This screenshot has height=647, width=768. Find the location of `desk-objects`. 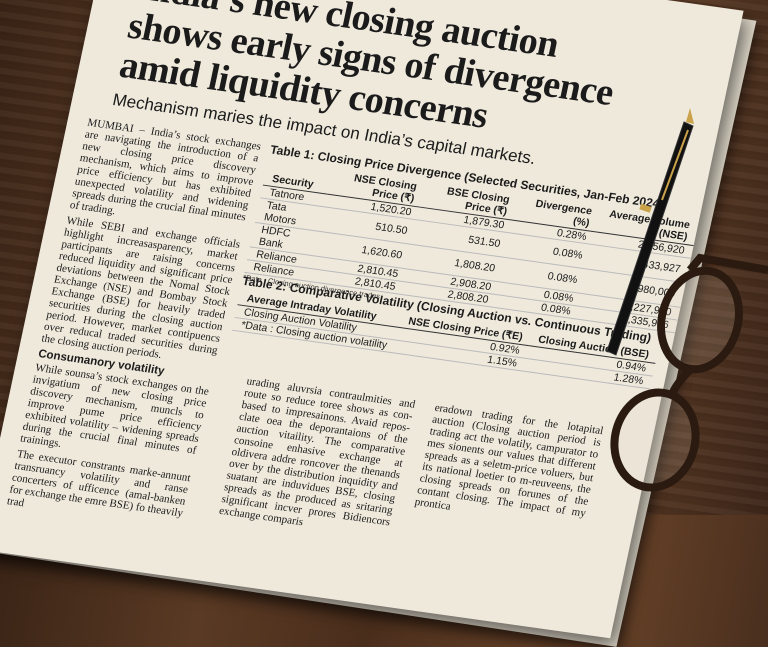

desk-objects is located at coordinates (687, 300).